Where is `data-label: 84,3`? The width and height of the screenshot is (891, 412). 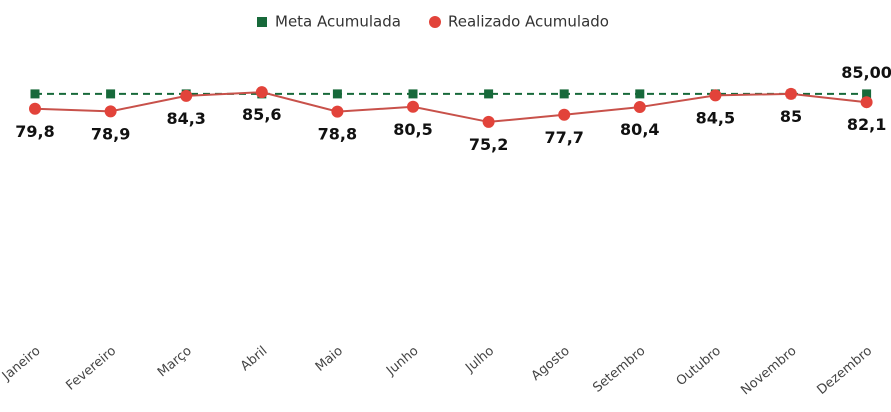
data-label: 84,3 is located at coordinates (185, 118).